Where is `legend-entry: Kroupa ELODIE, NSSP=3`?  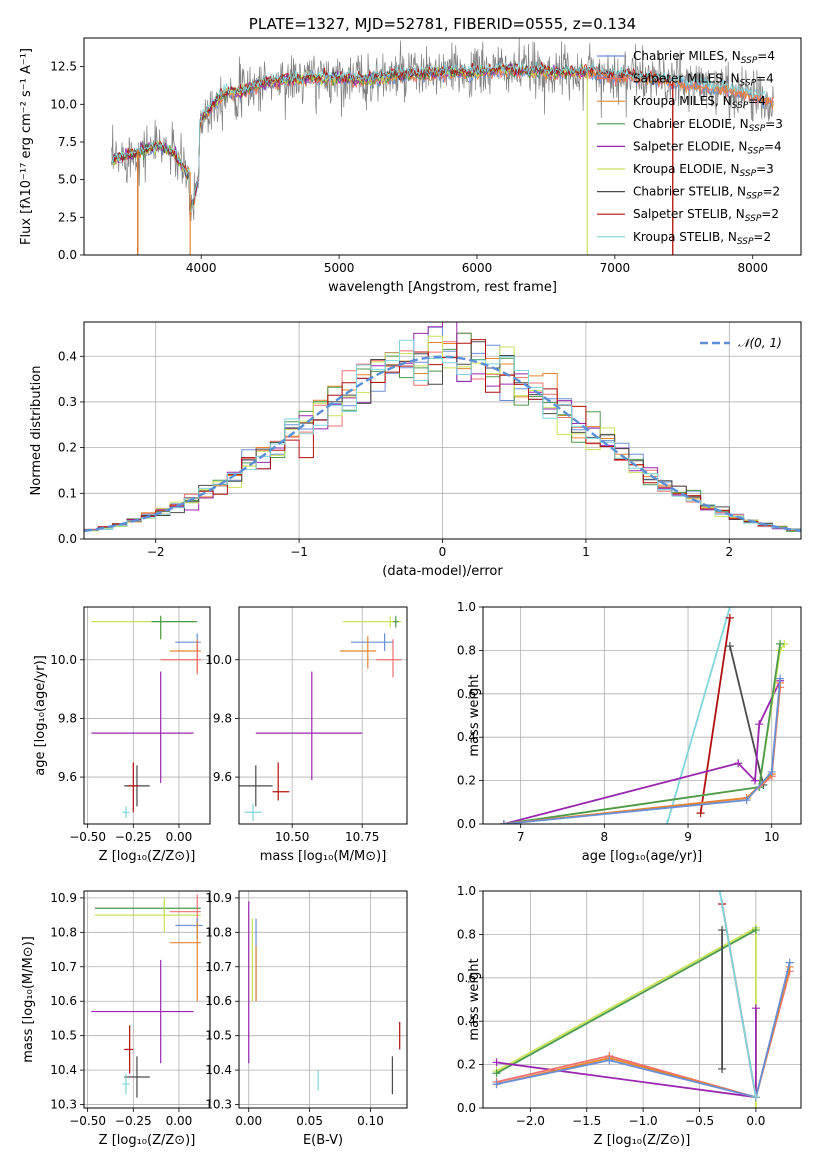
legend-entry: Kroupa ELODIE, NSSP=3 is located at coordinates (703, 170).